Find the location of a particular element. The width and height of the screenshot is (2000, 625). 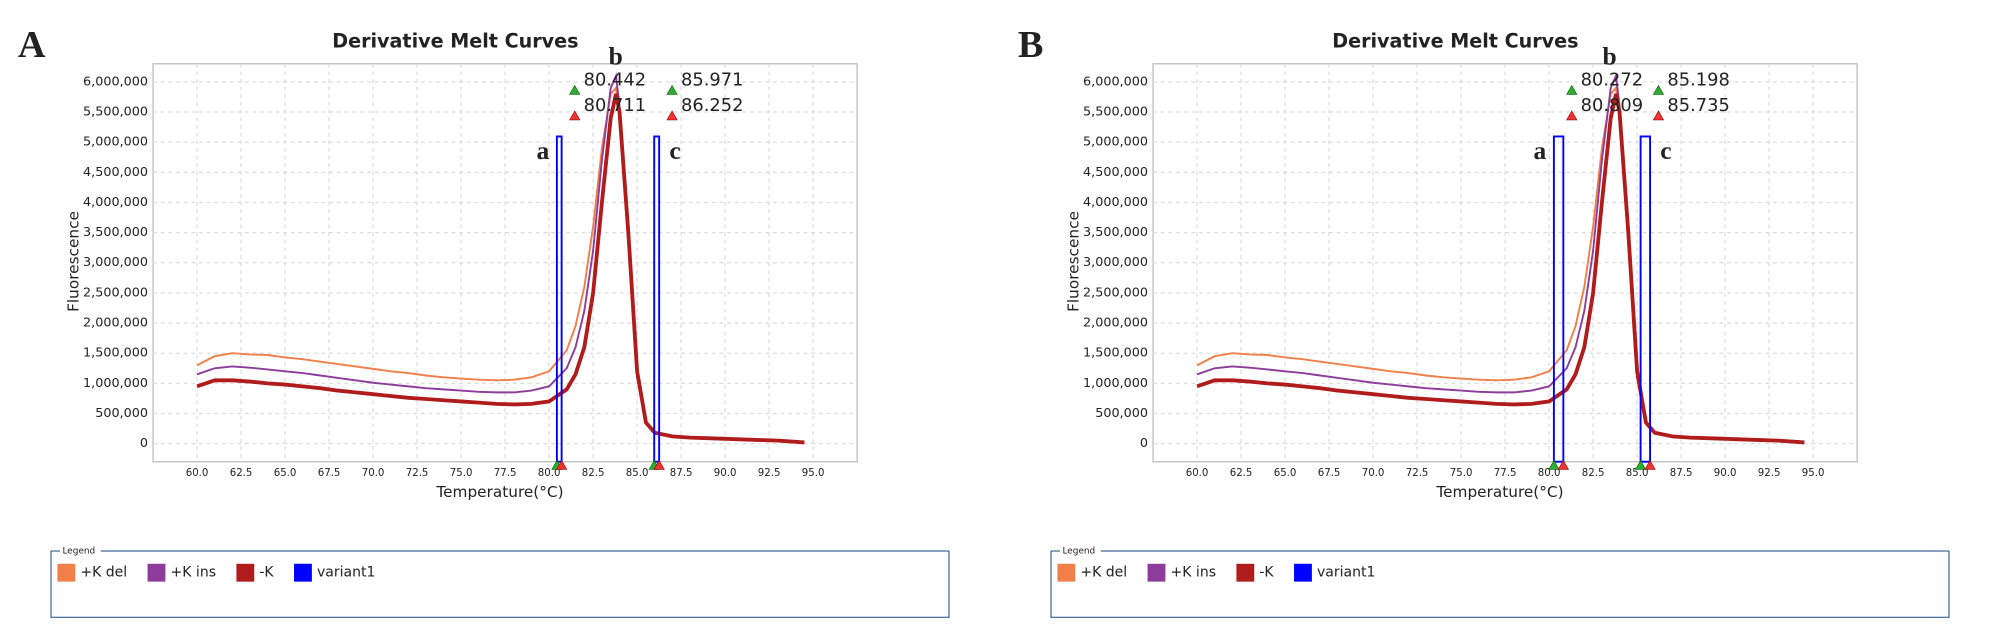

peak-letter: b is located at coordinates (1610, 56).